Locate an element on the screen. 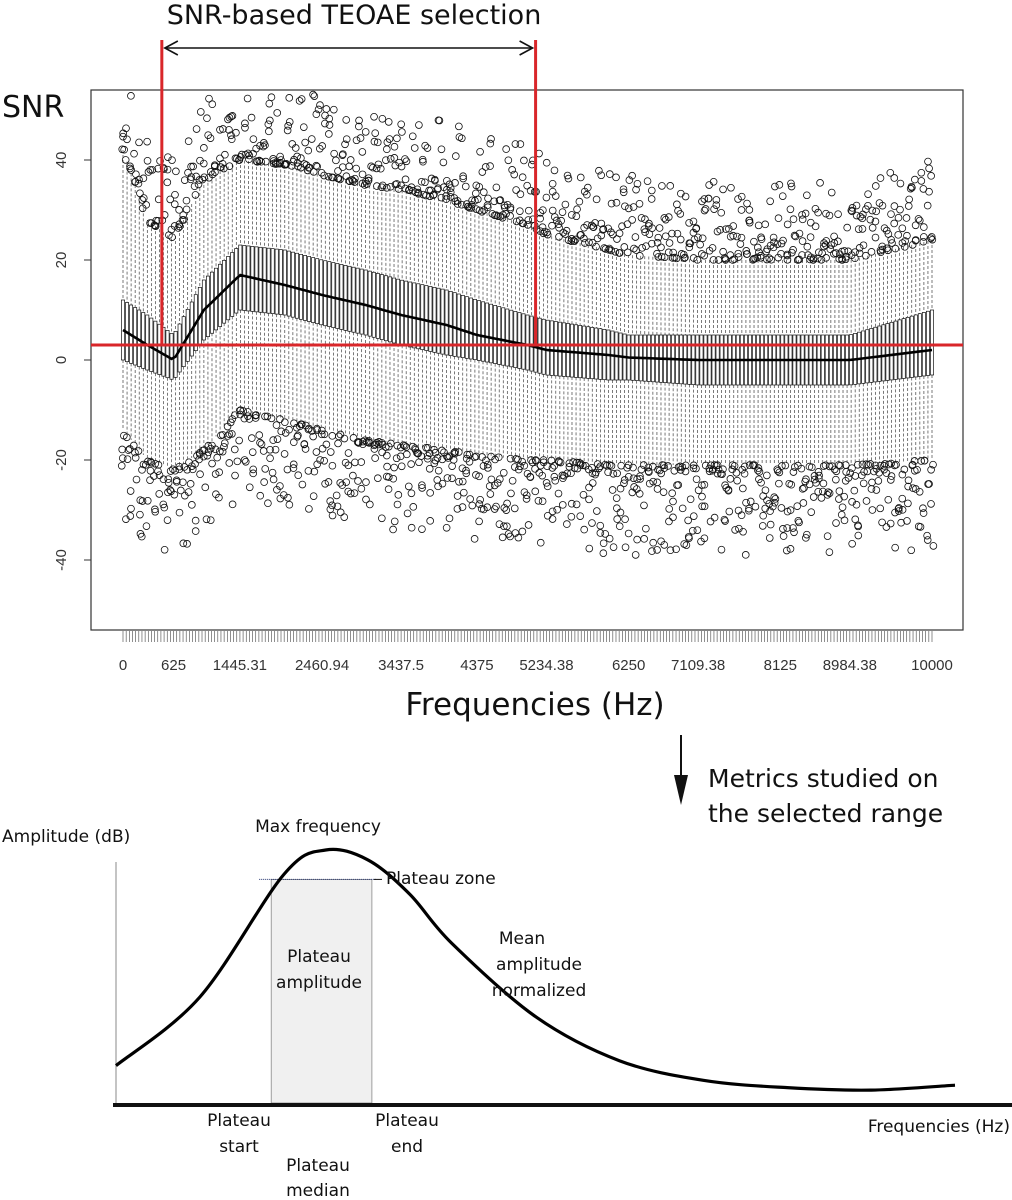 The width and height of the screenshot is (1012, 1200). y-tick-label: -20 is located at coordinates (61, 460).